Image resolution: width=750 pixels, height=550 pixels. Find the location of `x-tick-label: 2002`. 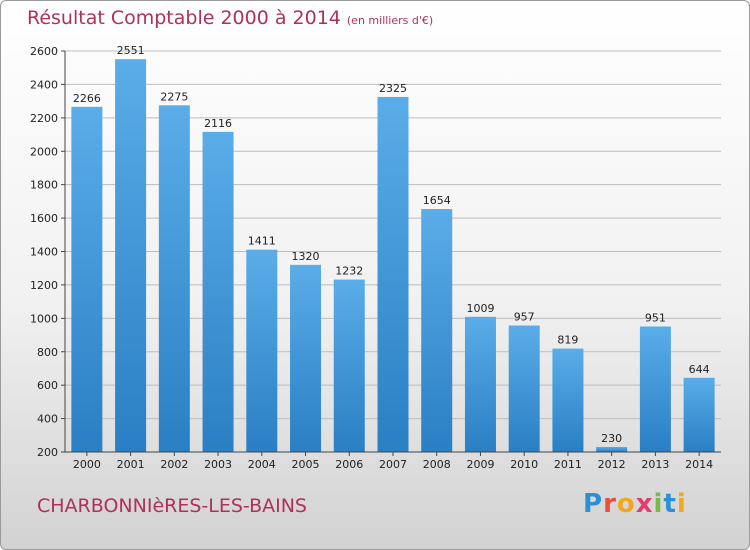

x-tick-label: 2002 is located at coordinates (174, 464).